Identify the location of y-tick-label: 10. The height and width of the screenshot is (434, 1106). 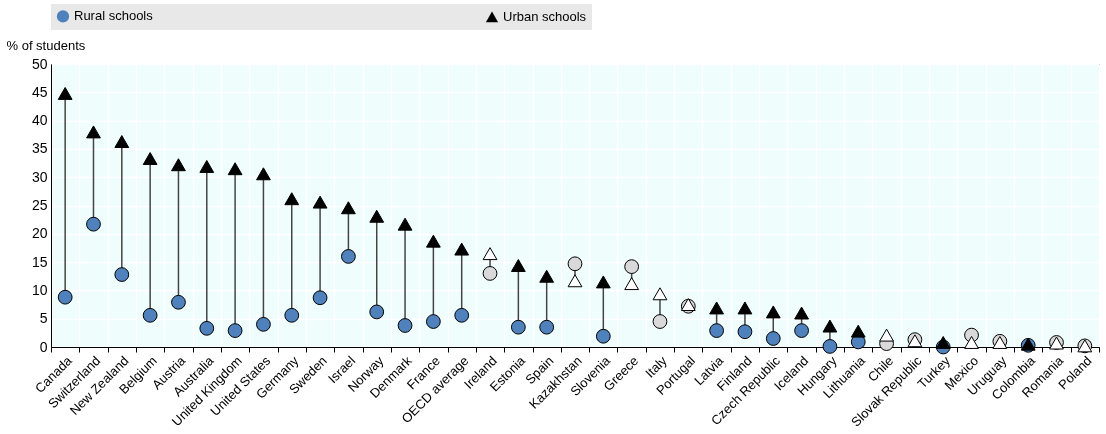
(39, 289).